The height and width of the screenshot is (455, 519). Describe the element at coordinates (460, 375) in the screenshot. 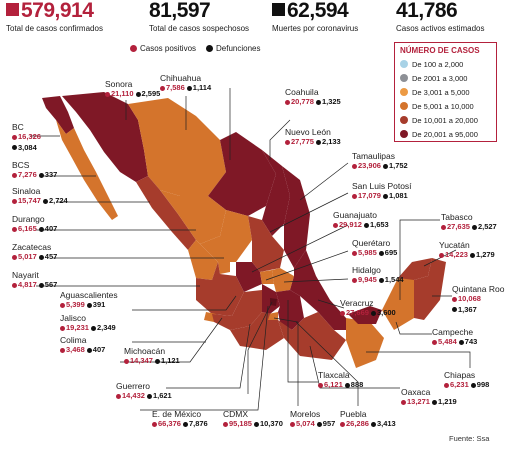

I see `state-chiapas-name: Chiapas` at that location.